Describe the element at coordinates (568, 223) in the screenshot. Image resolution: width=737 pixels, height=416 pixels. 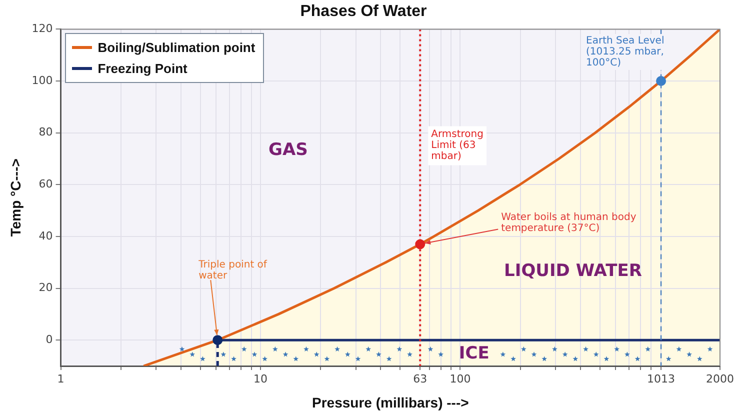
I see `annotation: Water boils at human body temperature (37°C)` at that location.